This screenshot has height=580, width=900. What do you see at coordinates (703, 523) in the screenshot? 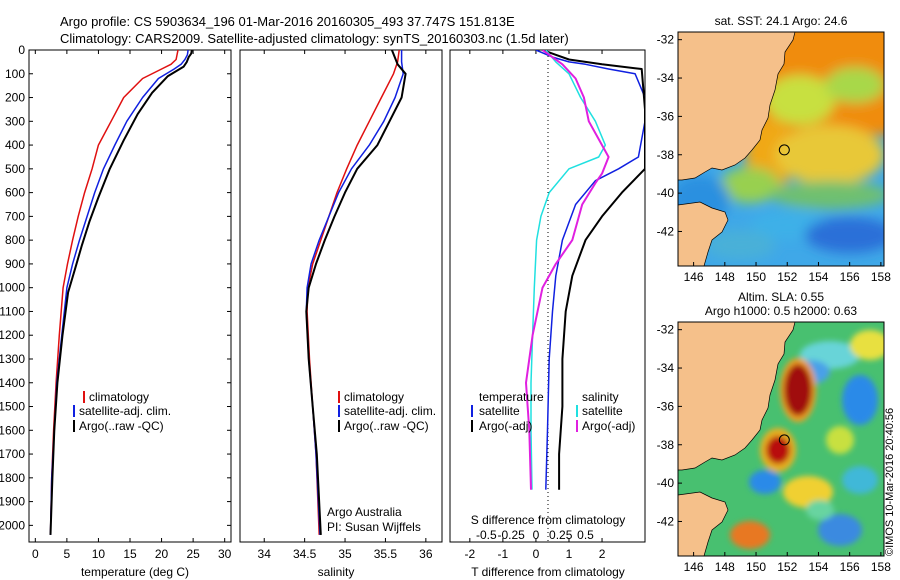
I see `land-tasmania` at bounding box center [703, 523].